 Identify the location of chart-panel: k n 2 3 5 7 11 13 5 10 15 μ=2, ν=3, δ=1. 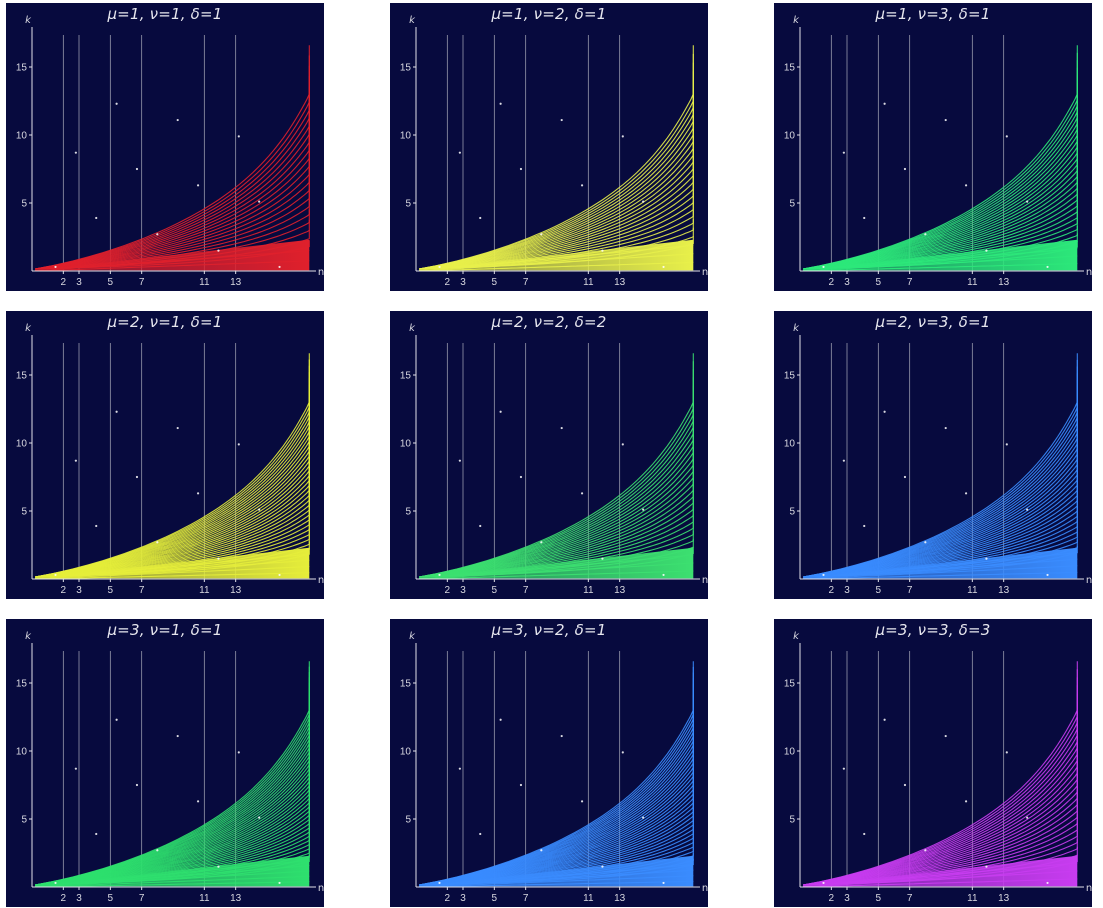
(933, 455).